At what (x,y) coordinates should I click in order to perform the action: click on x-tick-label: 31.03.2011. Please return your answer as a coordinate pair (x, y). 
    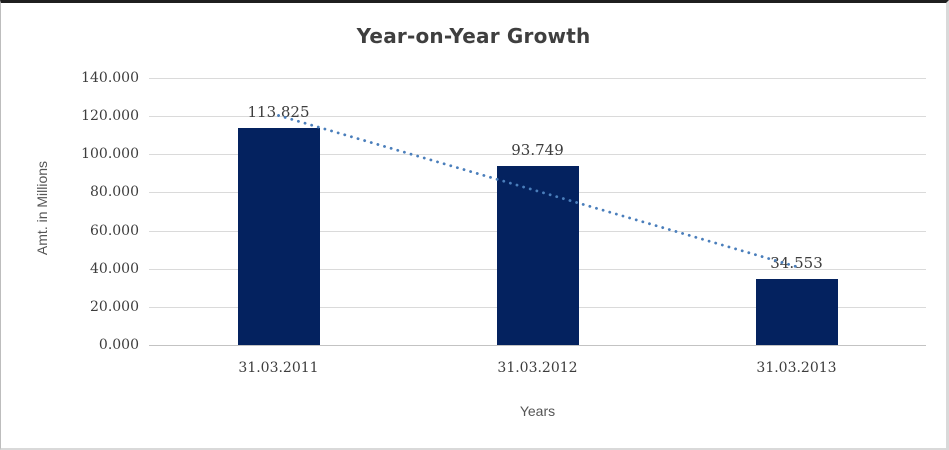
    Looking at the image, I should click on (278, 368).